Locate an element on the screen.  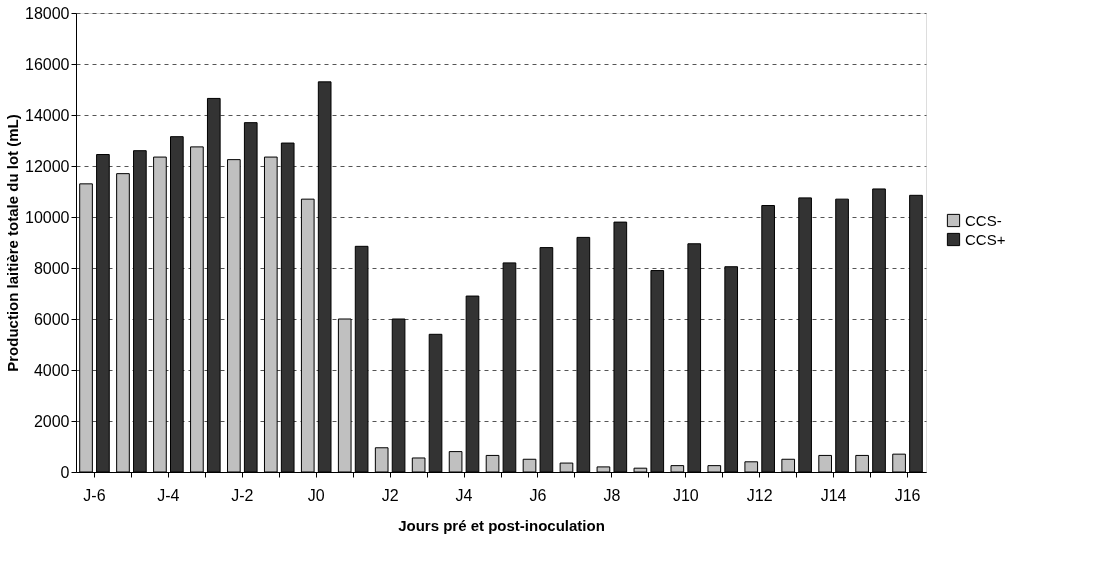
x-axis-title: Jours pré et post-inoculation is located at coordinates (501, 525).